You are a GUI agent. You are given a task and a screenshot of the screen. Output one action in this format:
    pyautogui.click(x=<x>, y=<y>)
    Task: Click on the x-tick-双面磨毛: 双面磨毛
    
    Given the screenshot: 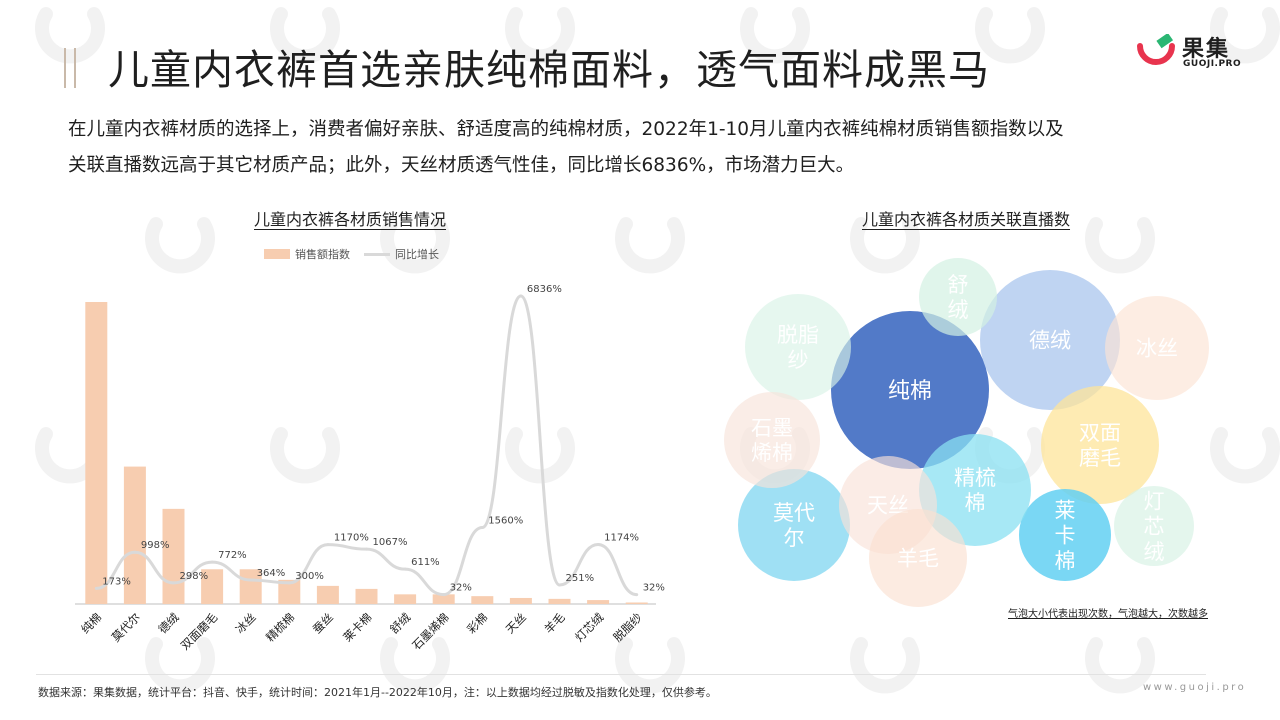 What is the action you would take?
    pyautogui.click(x=199, y=631)
    